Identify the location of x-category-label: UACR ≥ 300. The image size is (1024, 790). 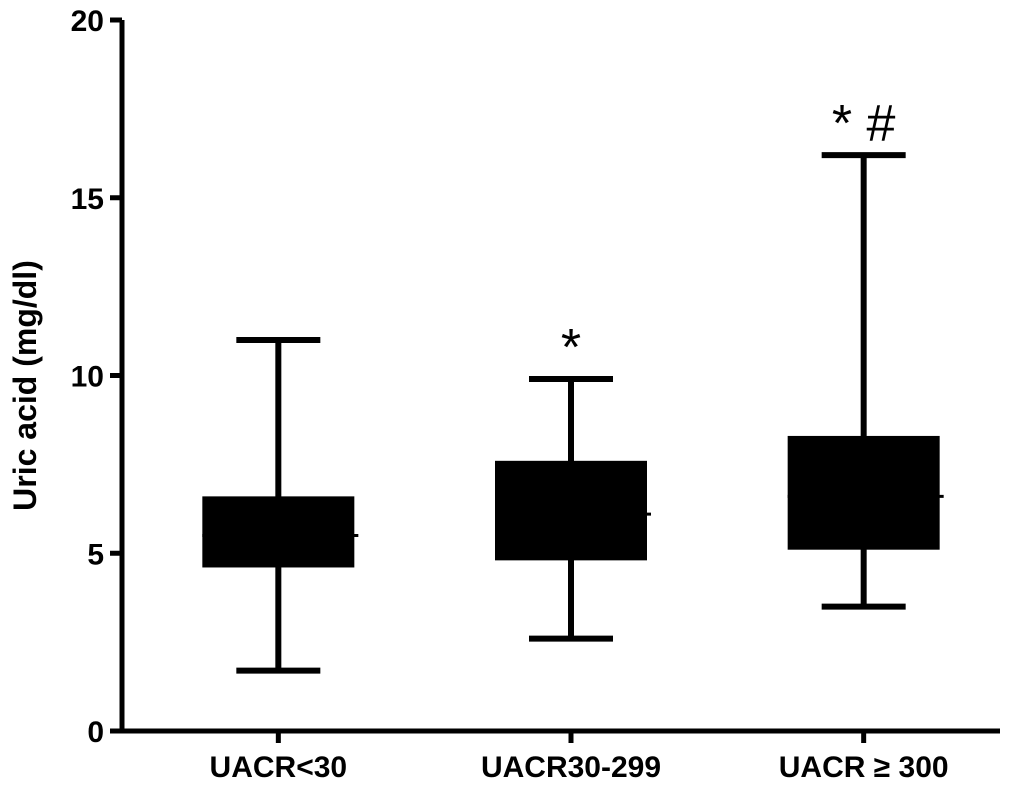
(864, 767).